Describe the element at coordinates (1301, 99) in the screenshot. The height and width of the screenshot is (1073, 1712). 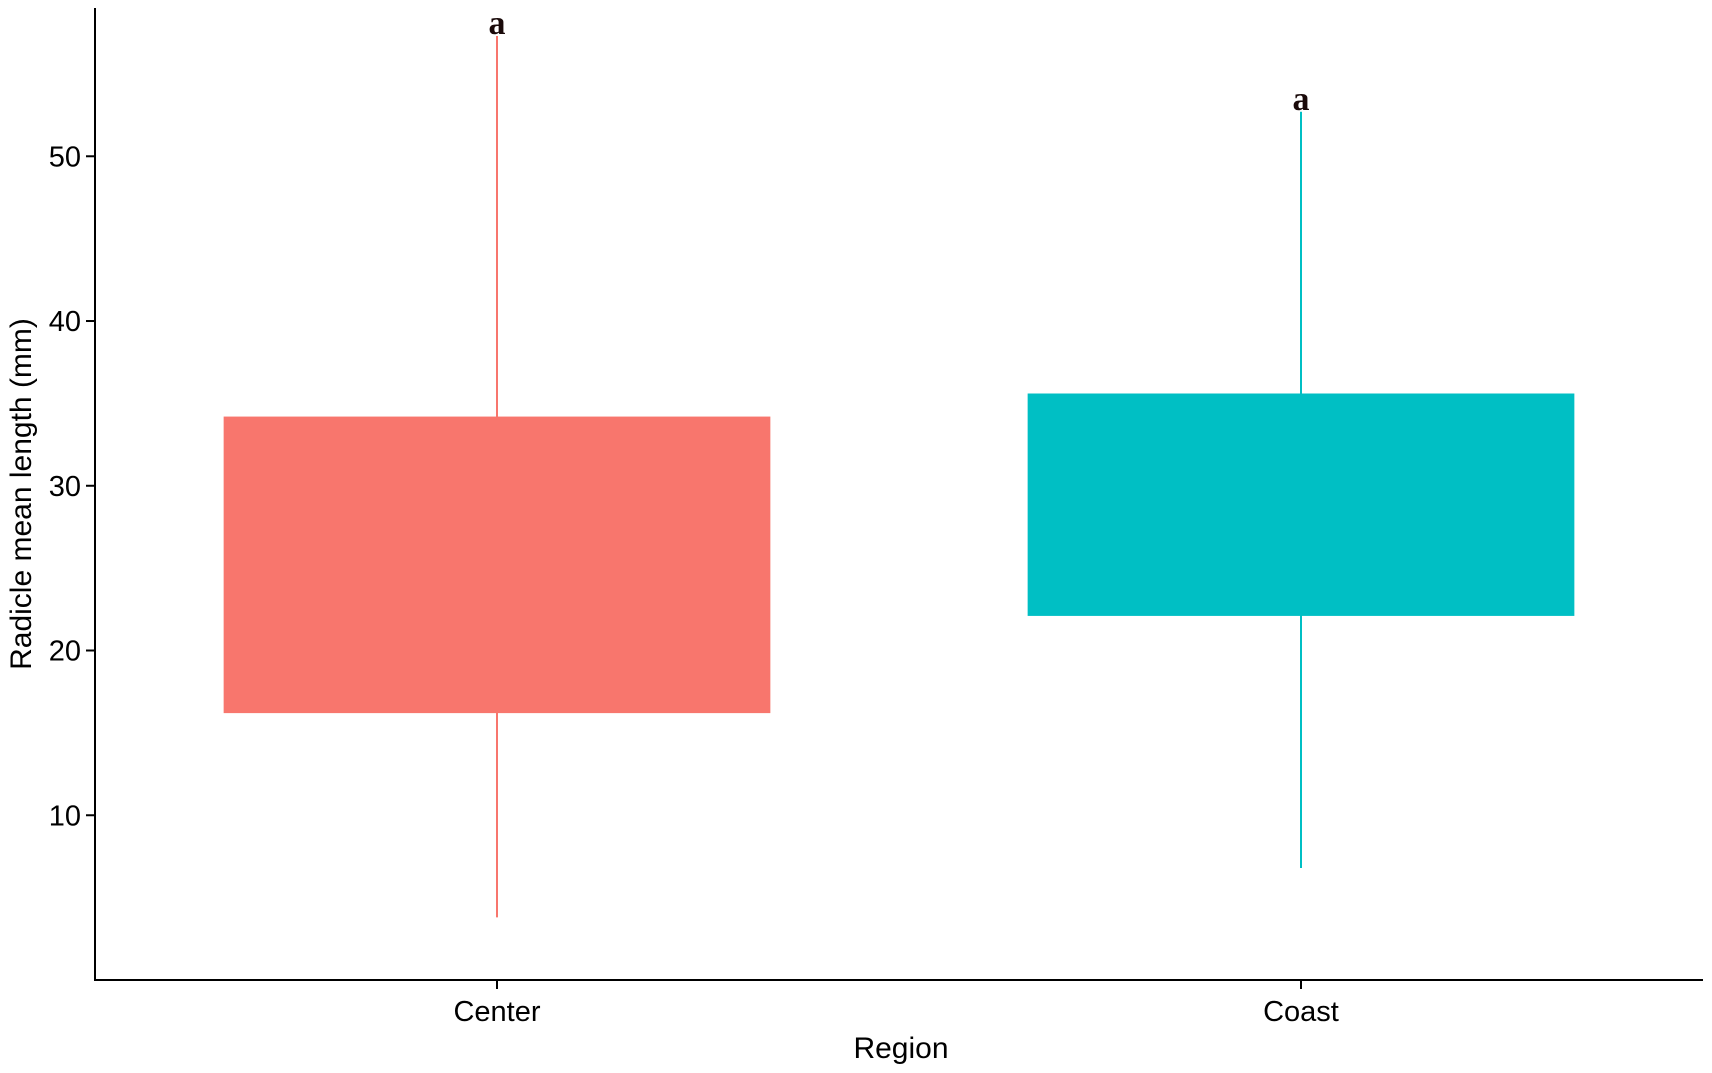
I see `group-label-coast: a` at that location.